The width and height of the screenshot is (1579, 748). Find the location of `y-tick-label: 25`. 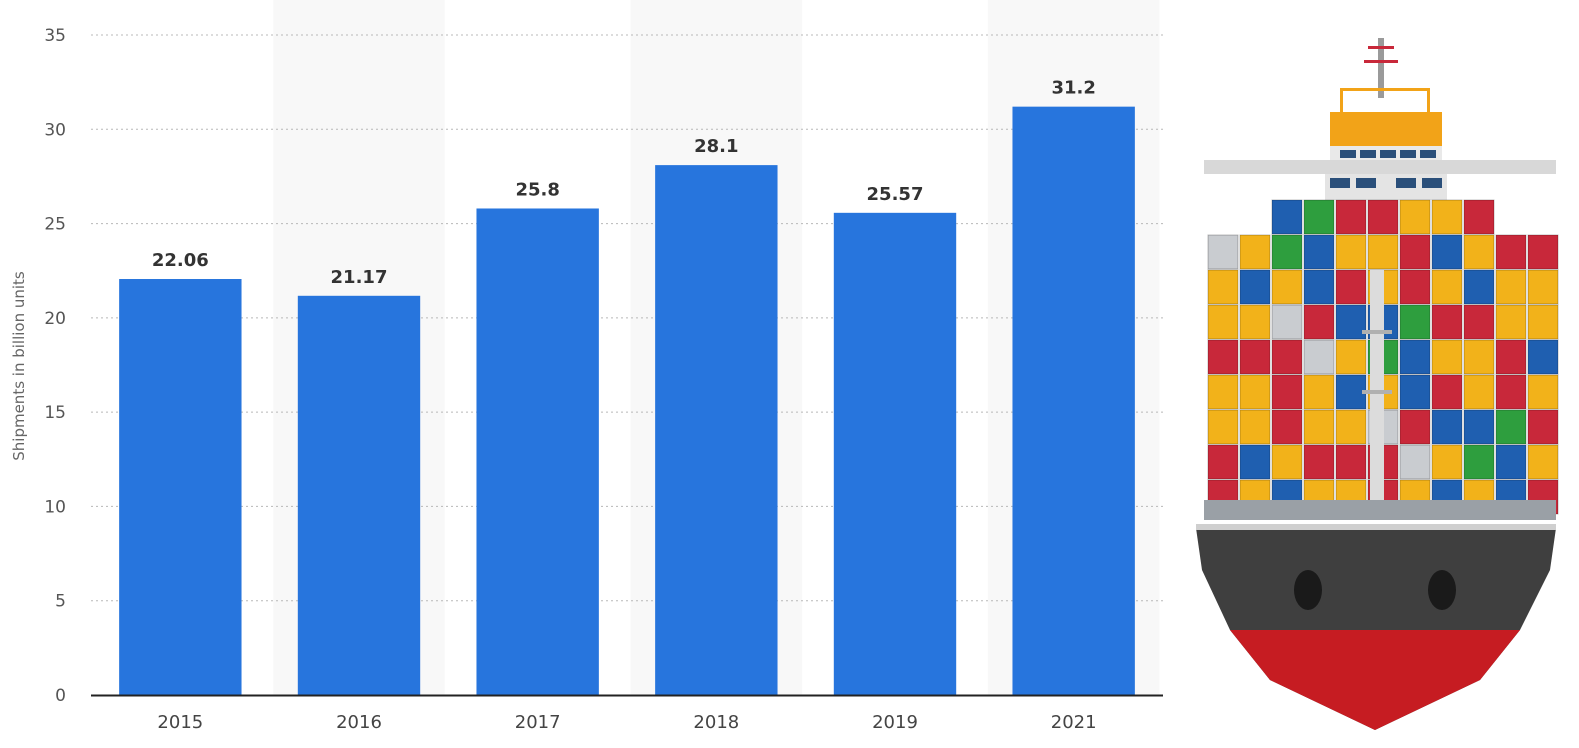

y-tick-label: 25 is located at coordinates (55, 225).